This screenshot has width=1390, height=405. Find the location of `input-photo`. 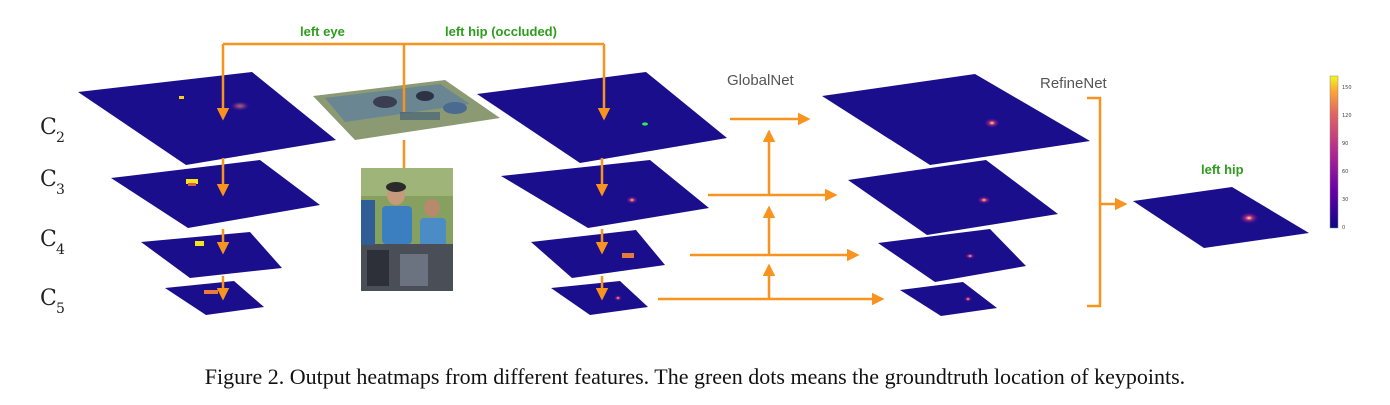

input-photo is located at coordinates (407, 229).